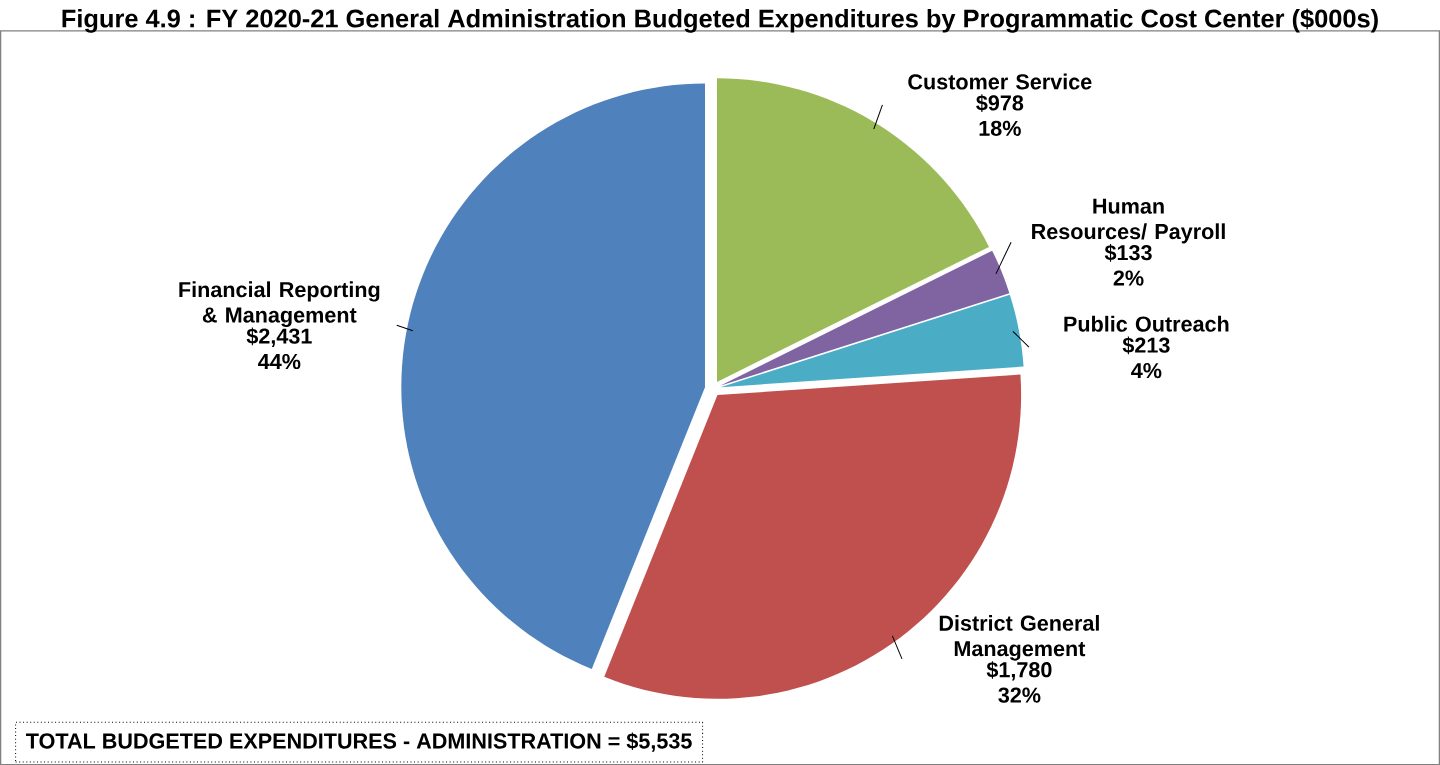 This screenshot has height=765, width=1440. I want to click on data-label: $2,431 44%, so click(279, 348).